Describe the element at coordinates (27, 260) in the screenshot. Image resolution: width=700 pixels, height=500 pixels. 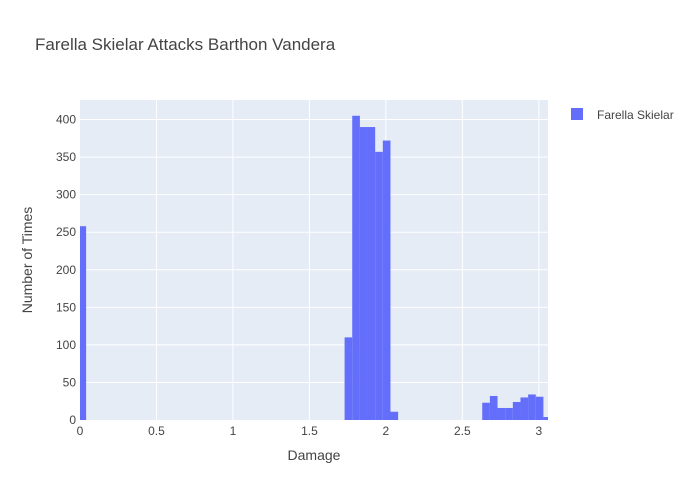
I see `y-axis-label: Number of Times` at that location.